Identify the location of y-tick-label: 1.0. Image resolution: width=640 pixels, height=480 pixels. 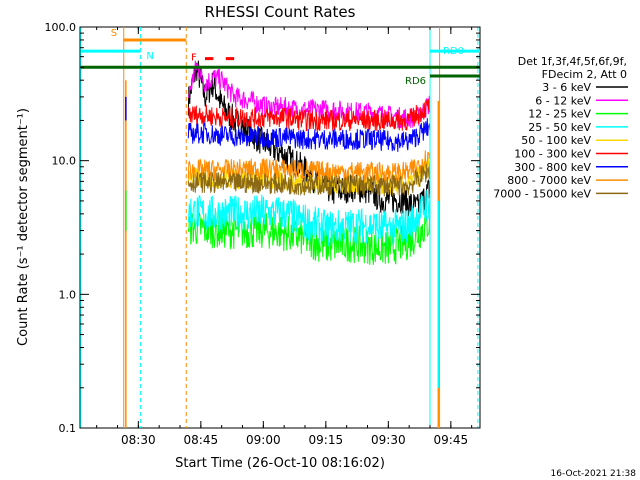
(68, 294).